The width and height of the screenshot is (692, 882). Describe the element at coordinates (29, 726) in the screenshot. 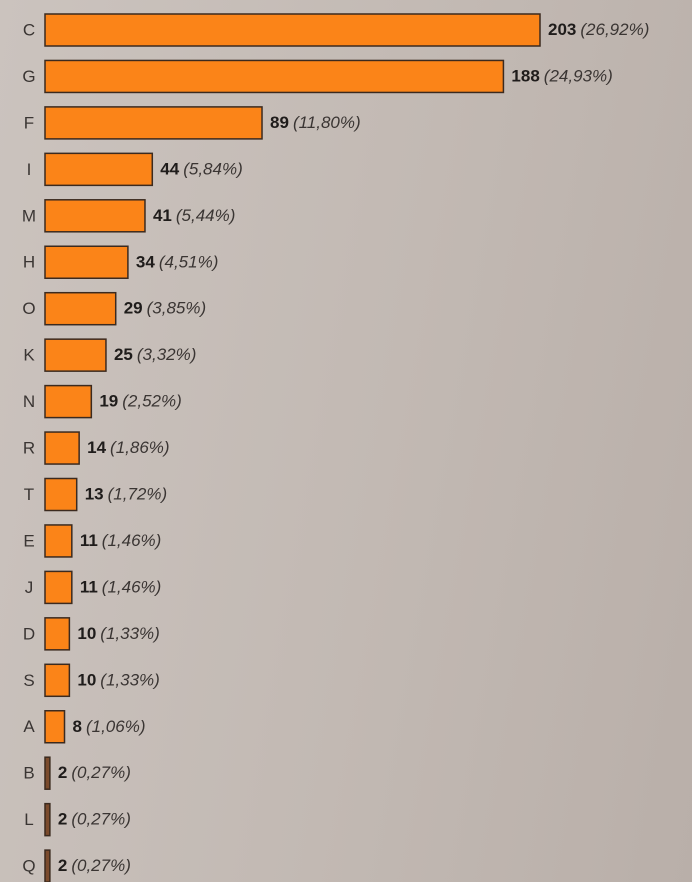

I see `category-label: A` at that location.